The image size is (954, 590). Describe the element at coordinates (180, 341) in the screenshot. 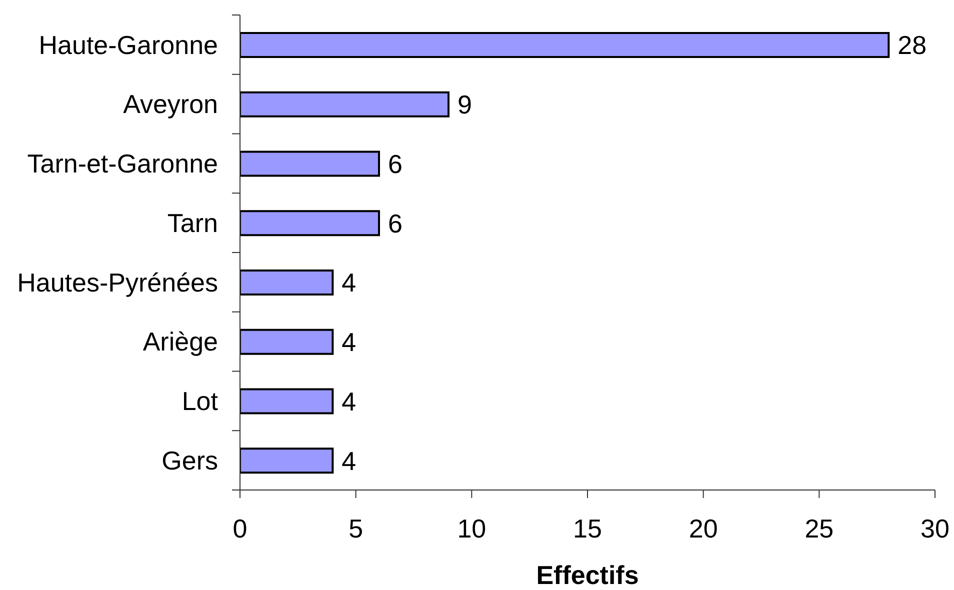

I see `y-tick-label: Ariège` at that location.